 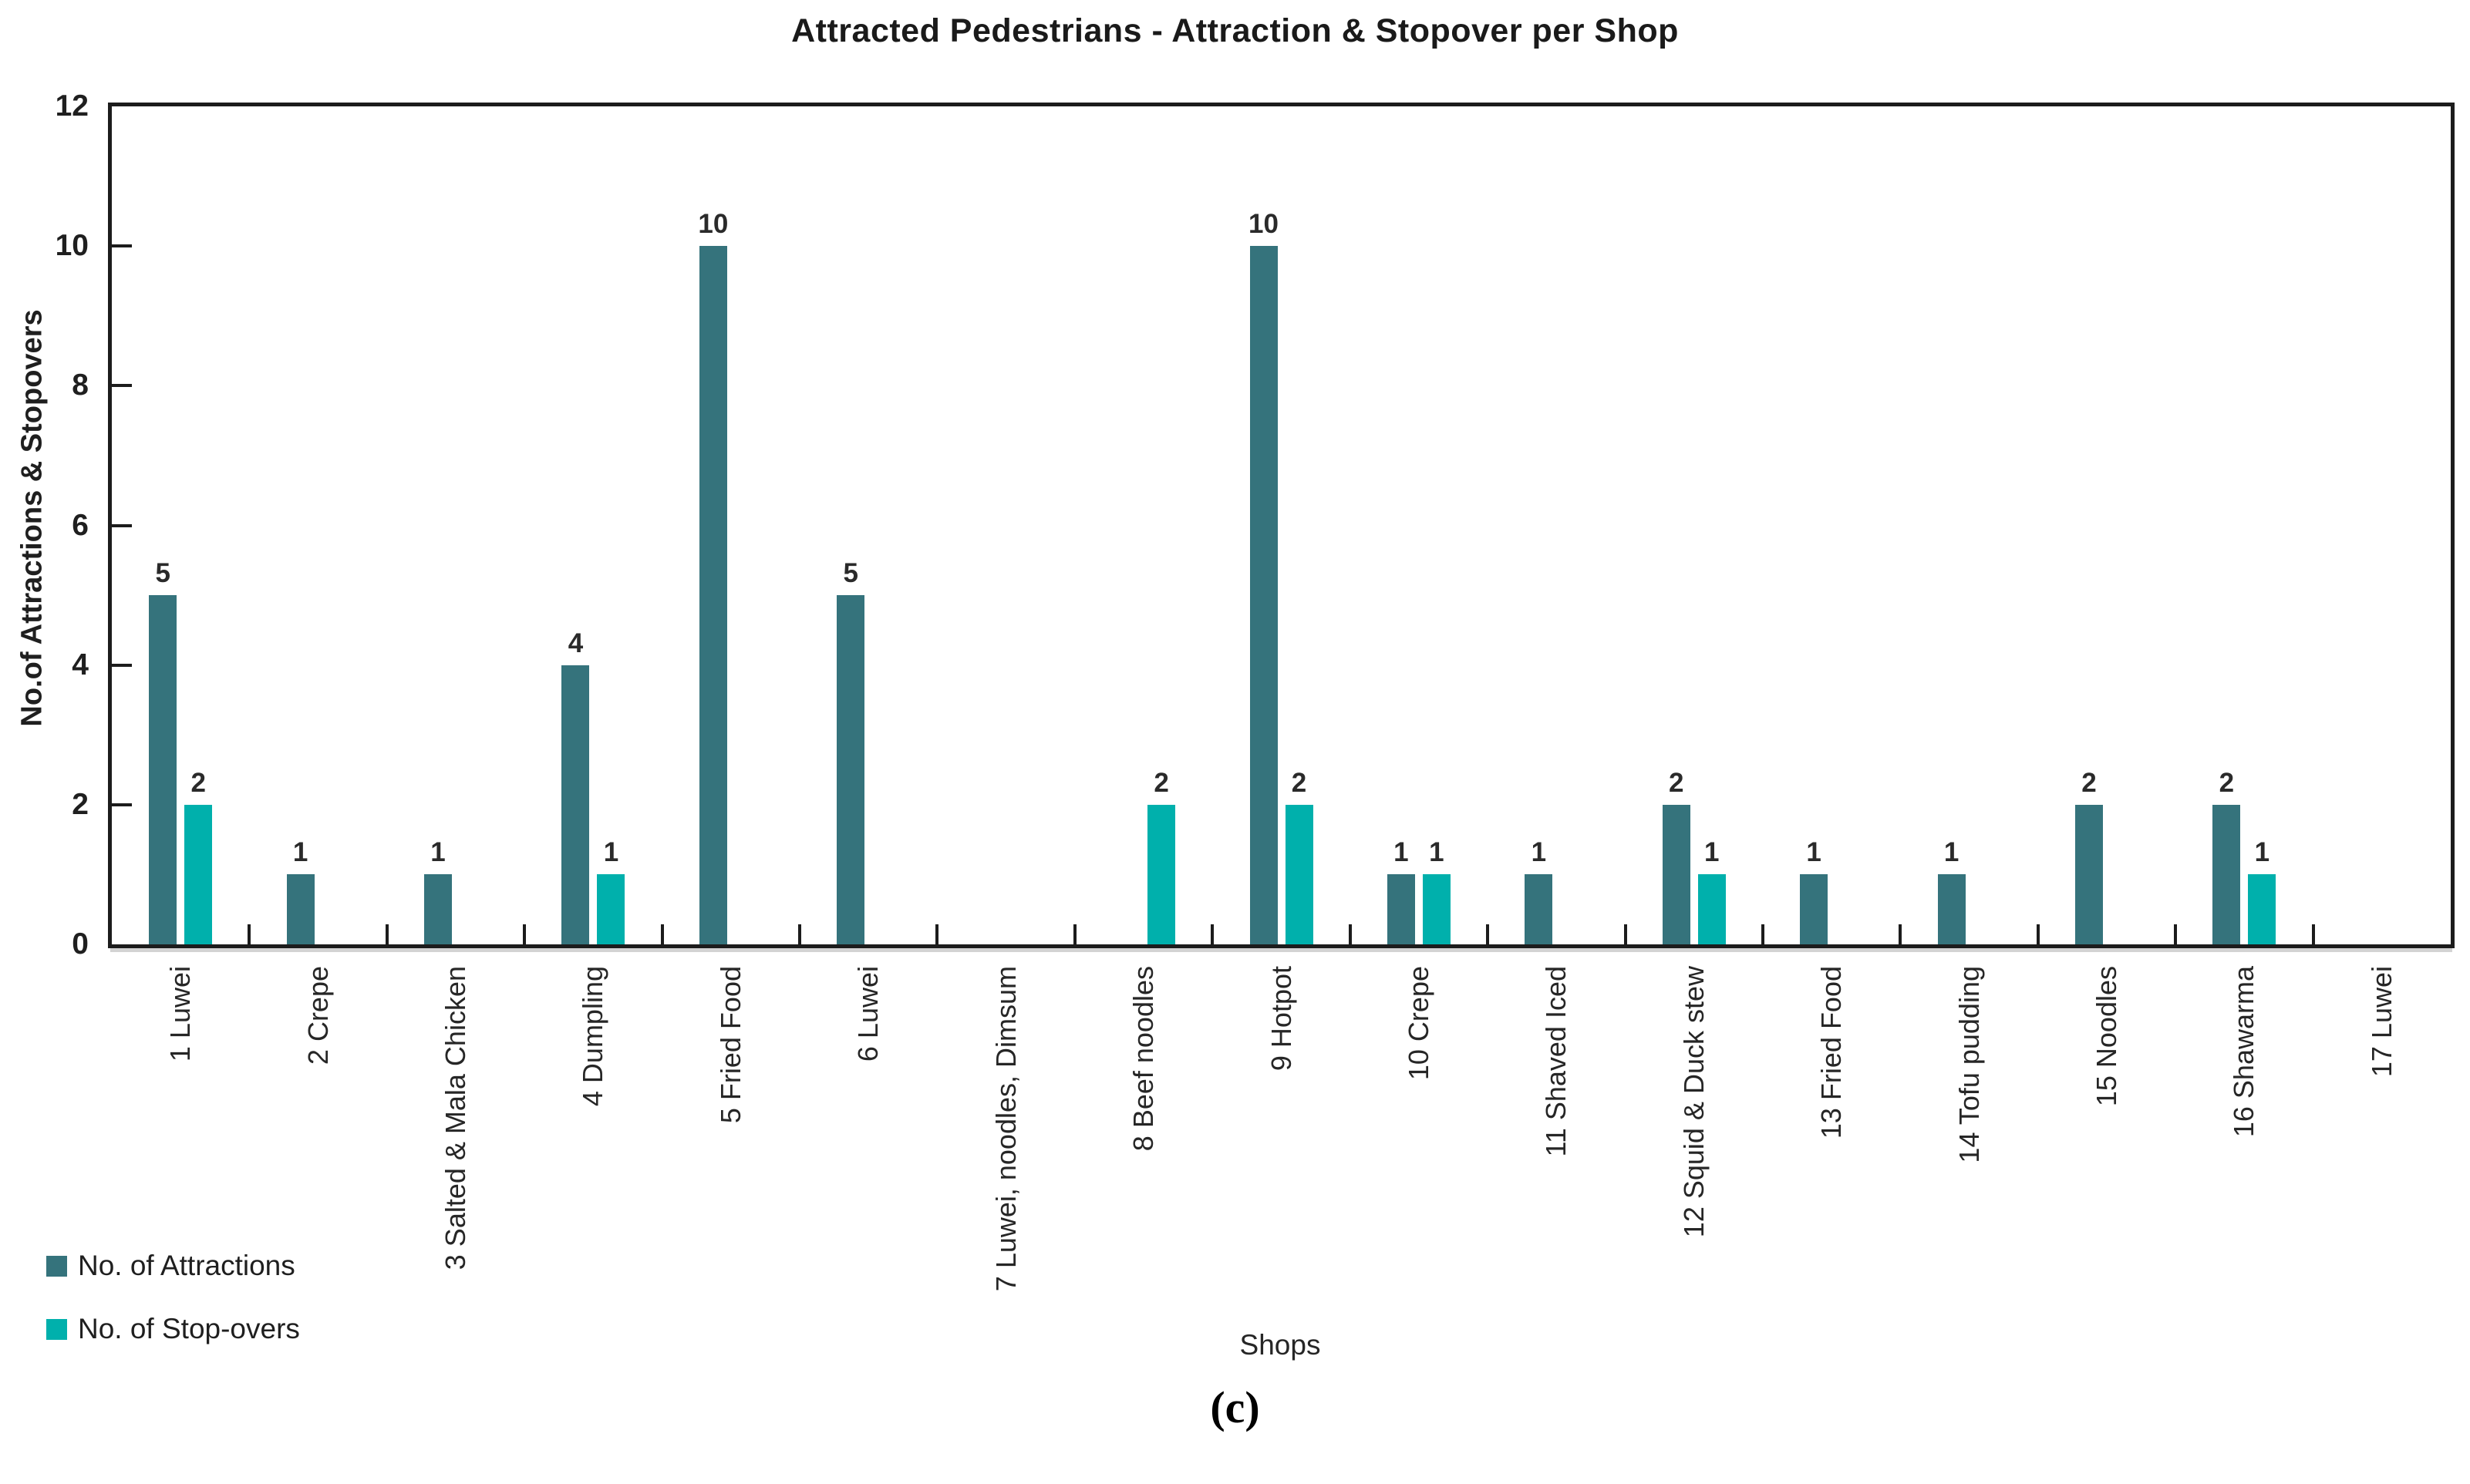 What do you see at coordinates (1693, 1102) in the screenshot?
I see `x-category-label: 12 Squid & Duck stew` at bounding box center [1693, 1102].